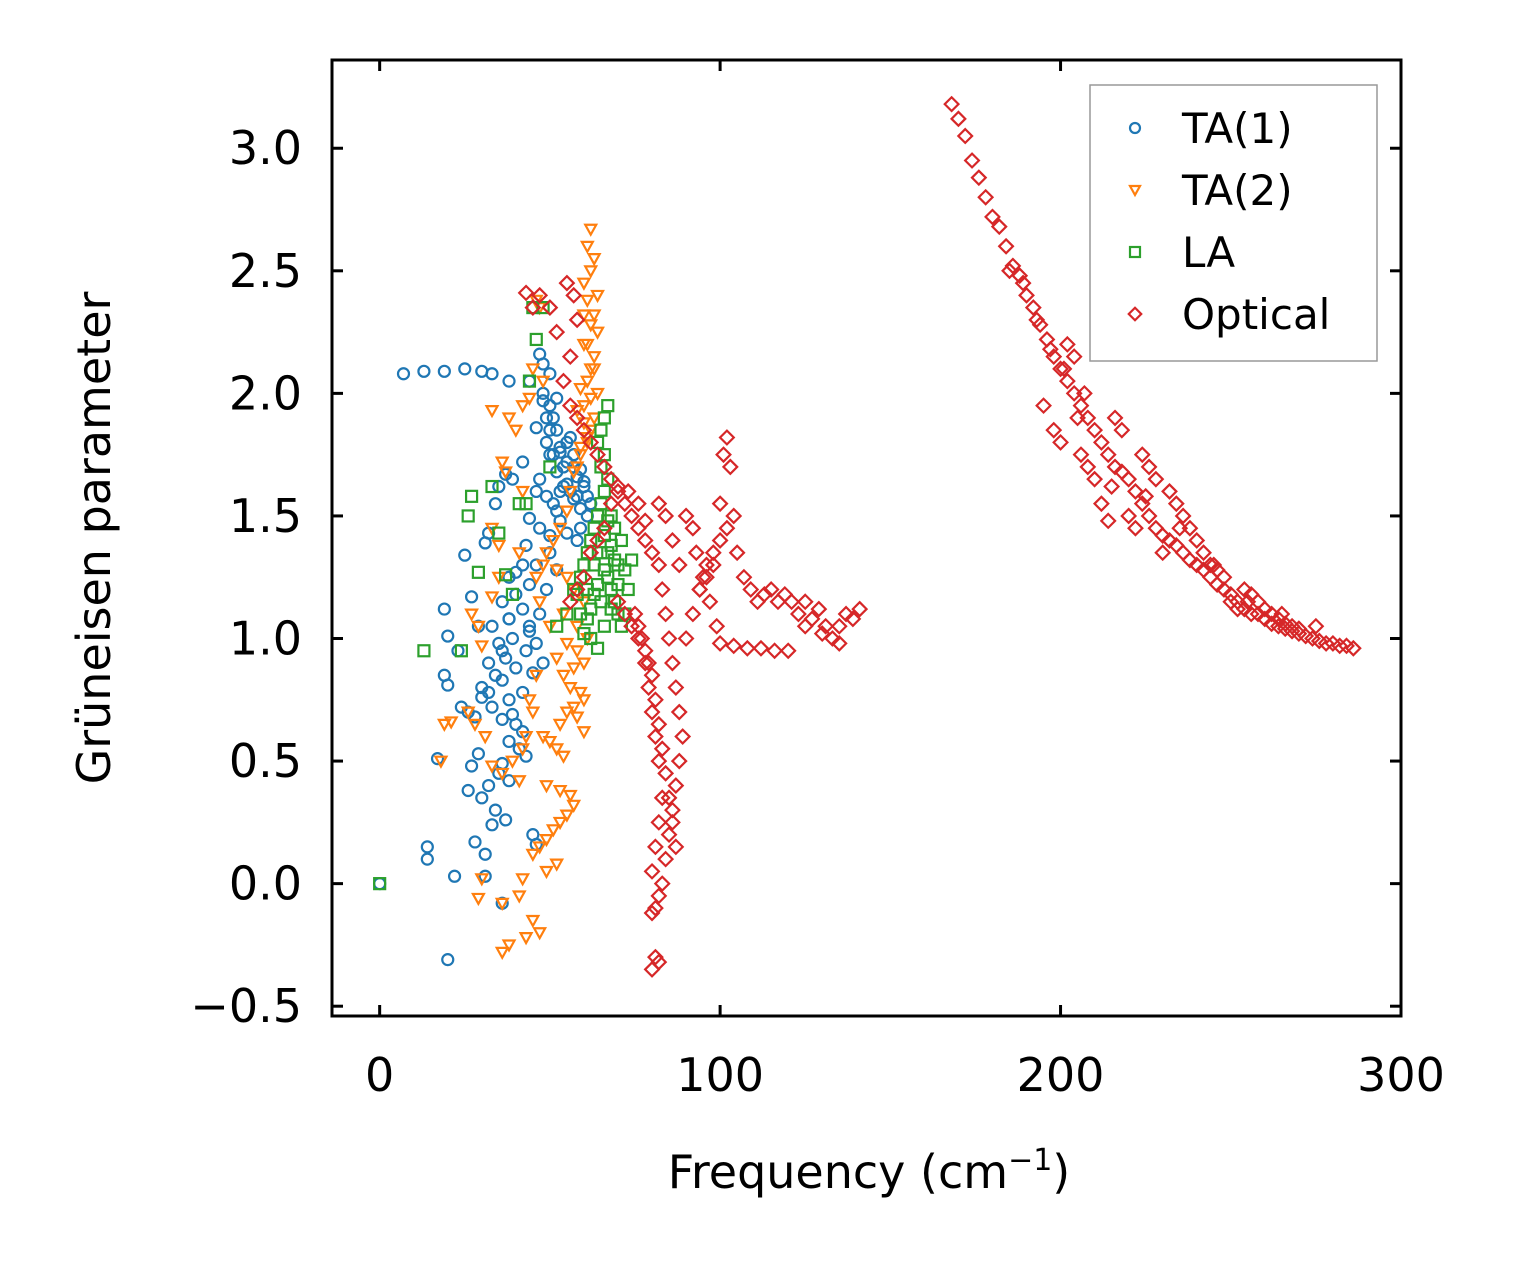 Image resolution: width=1515 pixels, height=1264 pixels. What do you see at coordinates (1208, 252) in the screenshot?
I see `legend-label: LA` at bounding box center [1208, 252].